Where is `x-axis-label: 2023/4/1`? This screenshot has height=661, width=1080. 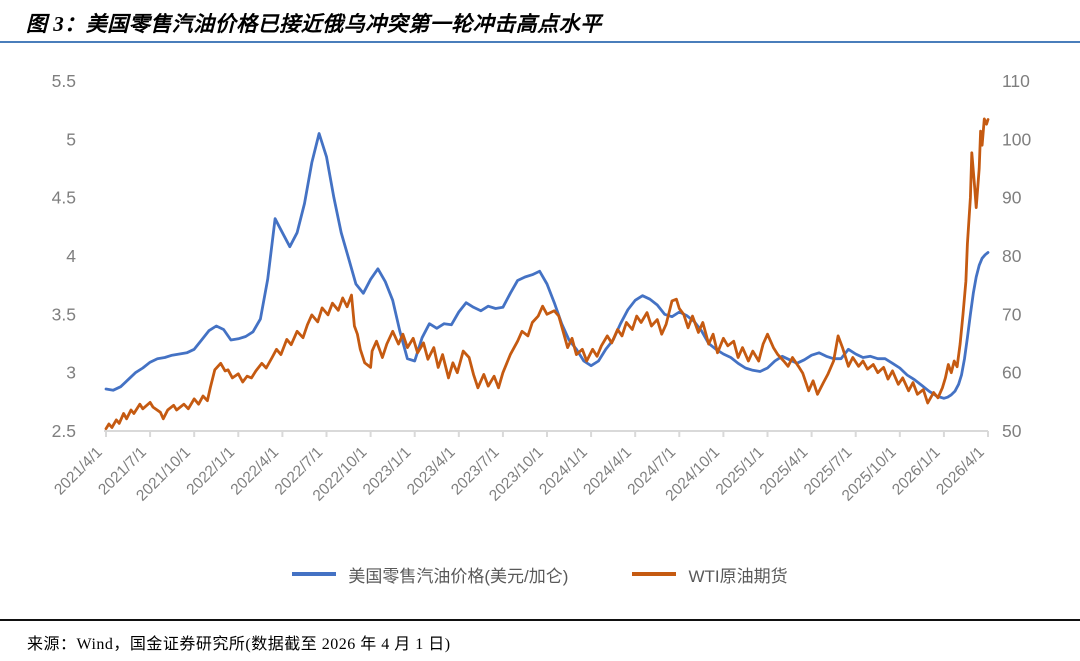 x-axis-label: 2023/4/1 is located at coordinates (431, 471).